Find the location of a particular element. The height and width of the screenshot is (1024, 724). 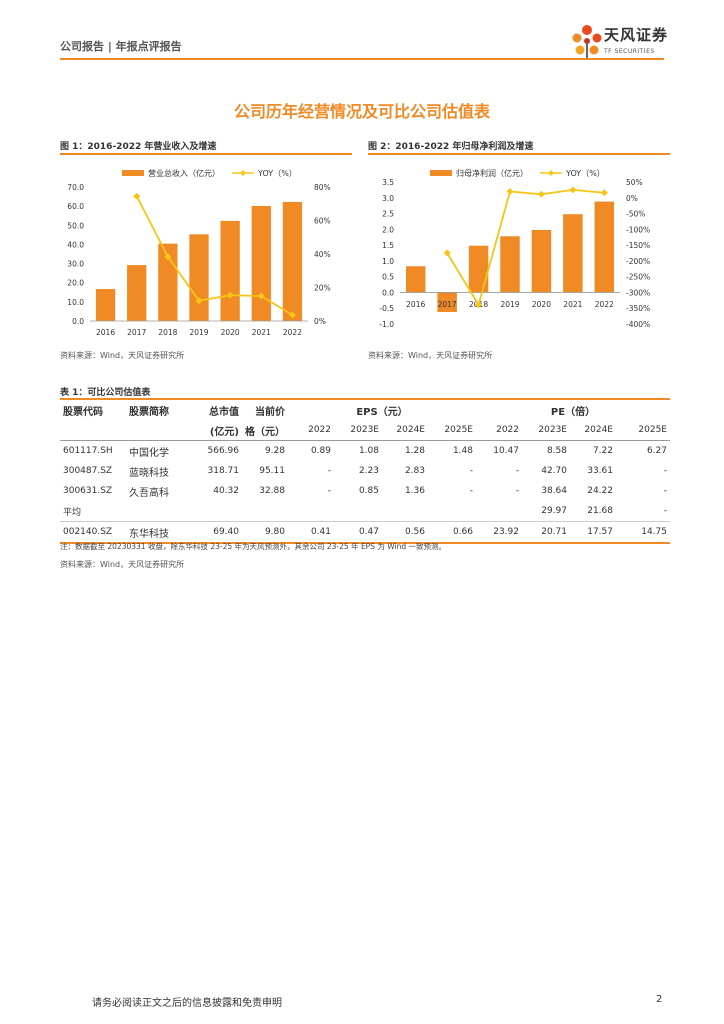

logo-english-name: TF SECURITIES is located at coordinates (629, 51).